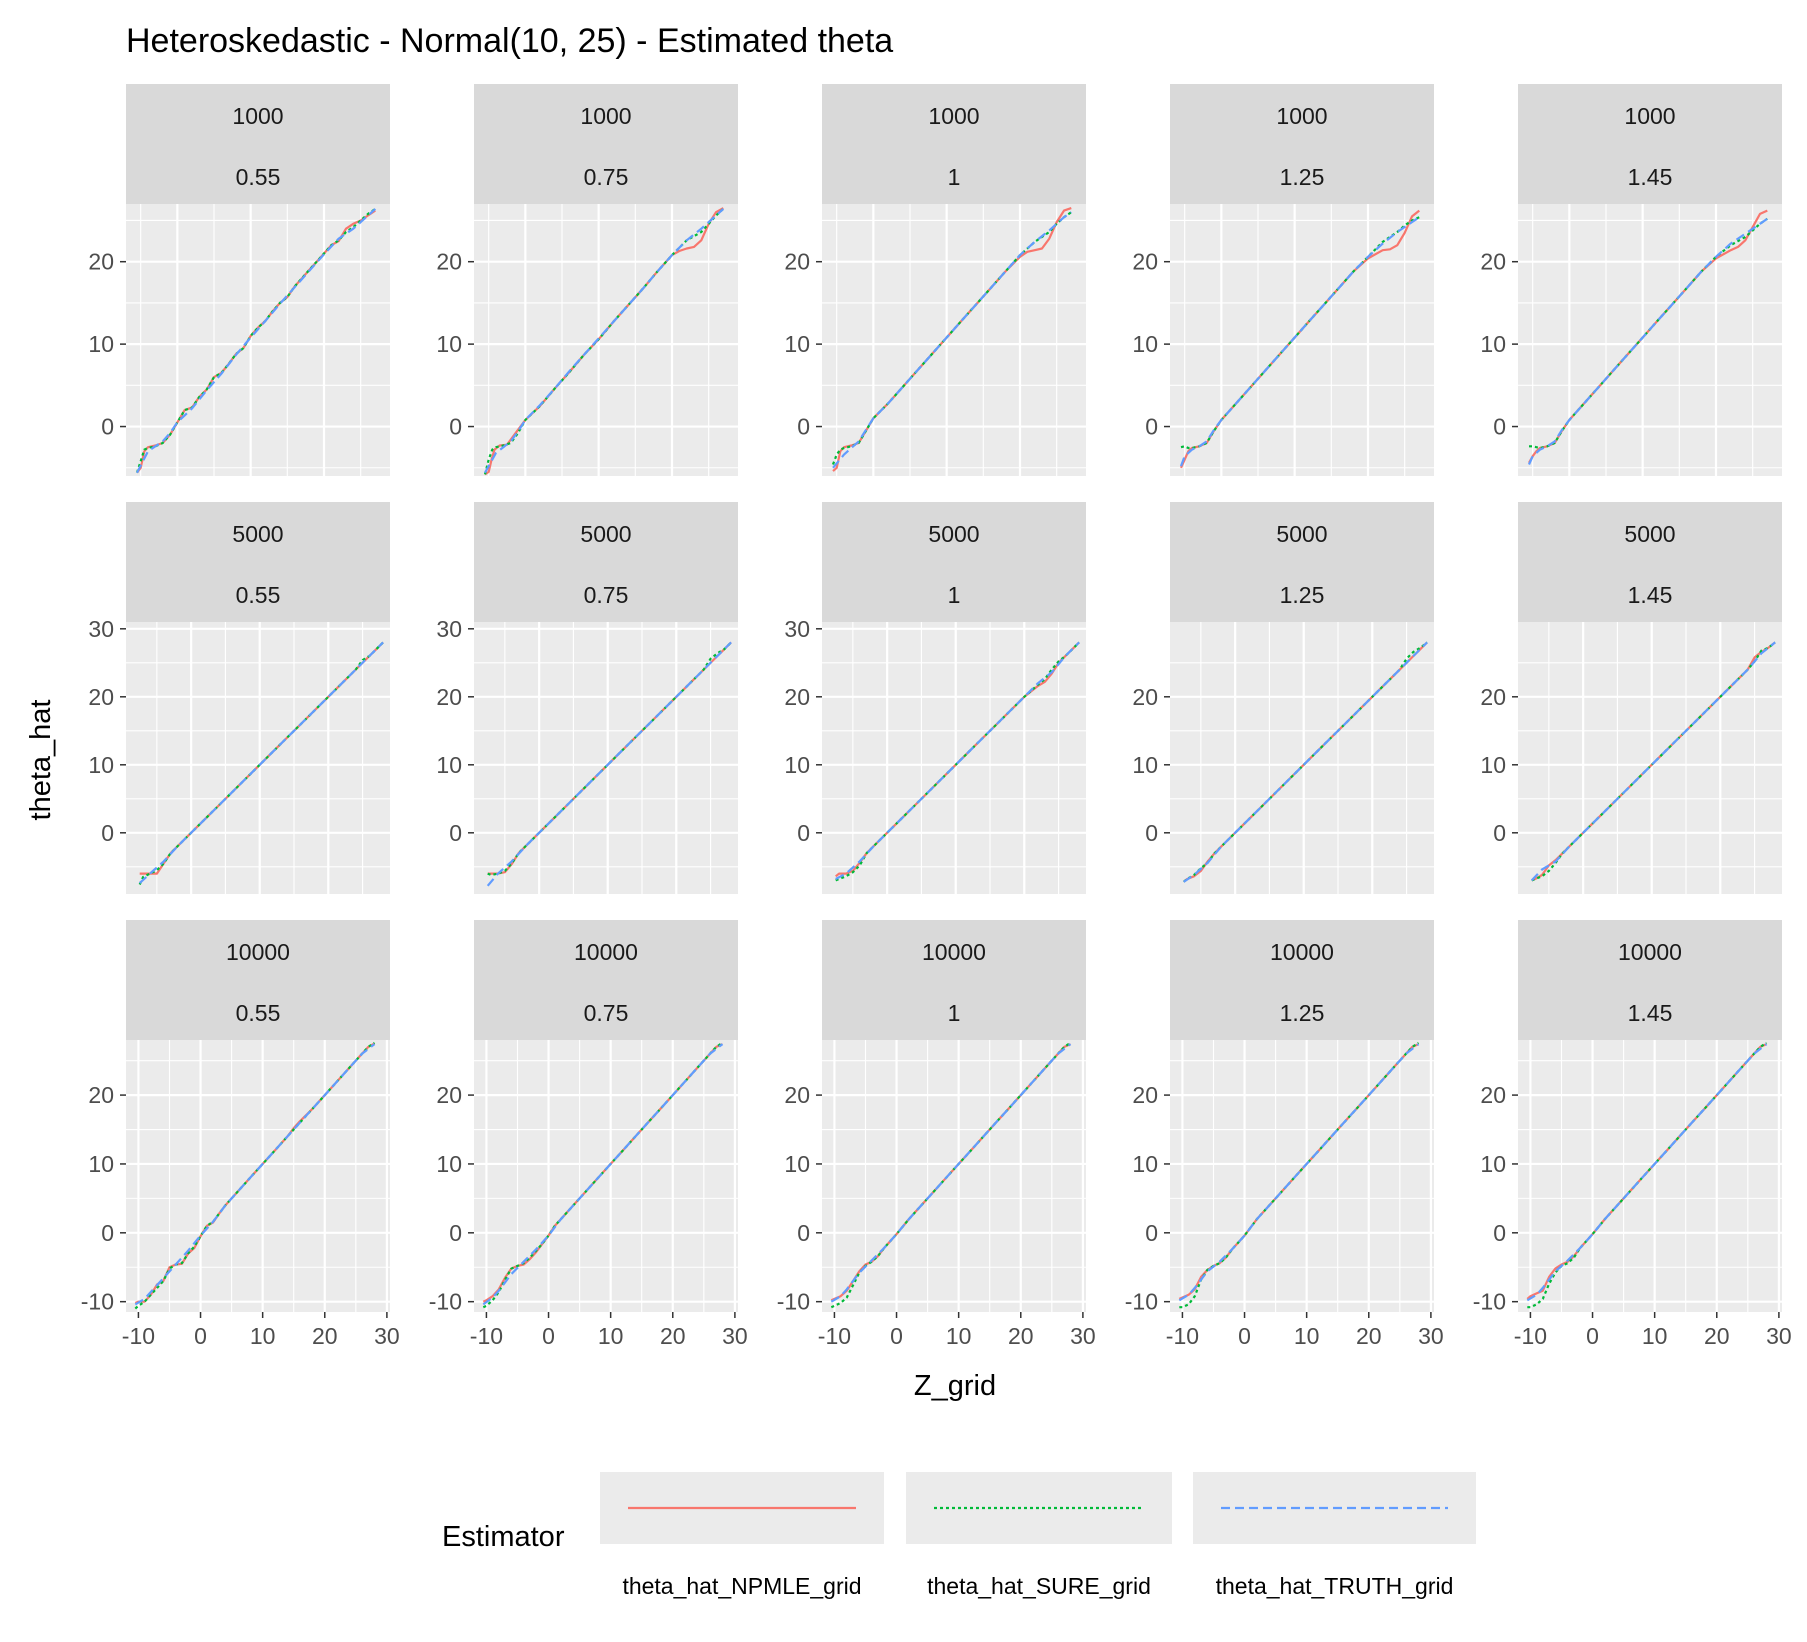 This screenshot has height=1642, width=1807. Describe the element at coordinates (1039, 1586) in the screenshot. I see `legend-label-sure: theta_hat_SURE_grid` at that location.